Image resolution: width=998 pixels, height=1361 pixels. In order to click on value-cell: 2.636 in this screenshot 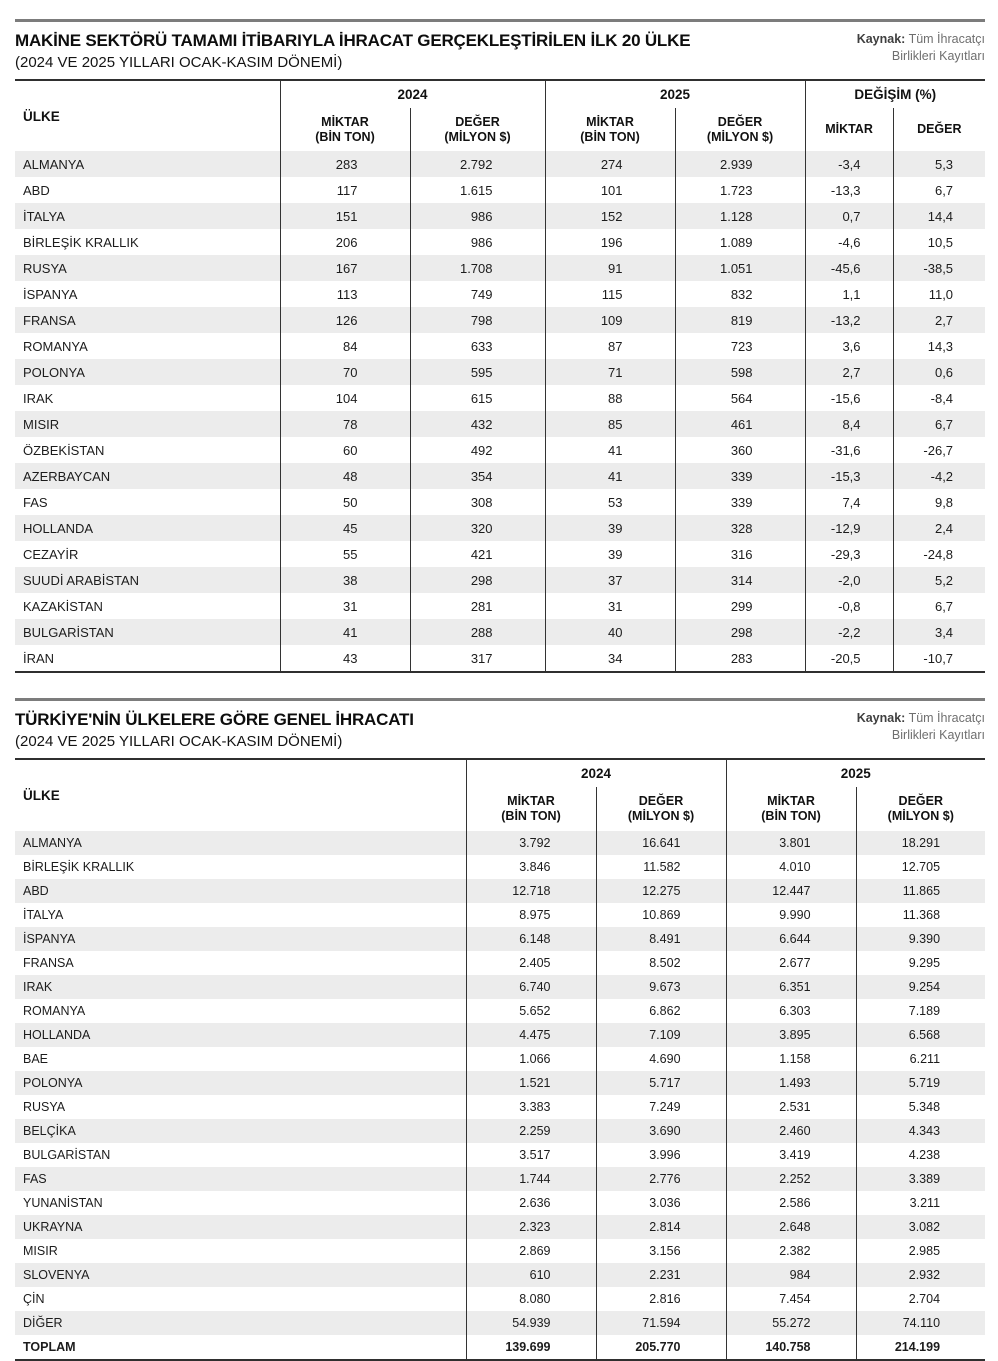, I will do `click(530, 1203)`.